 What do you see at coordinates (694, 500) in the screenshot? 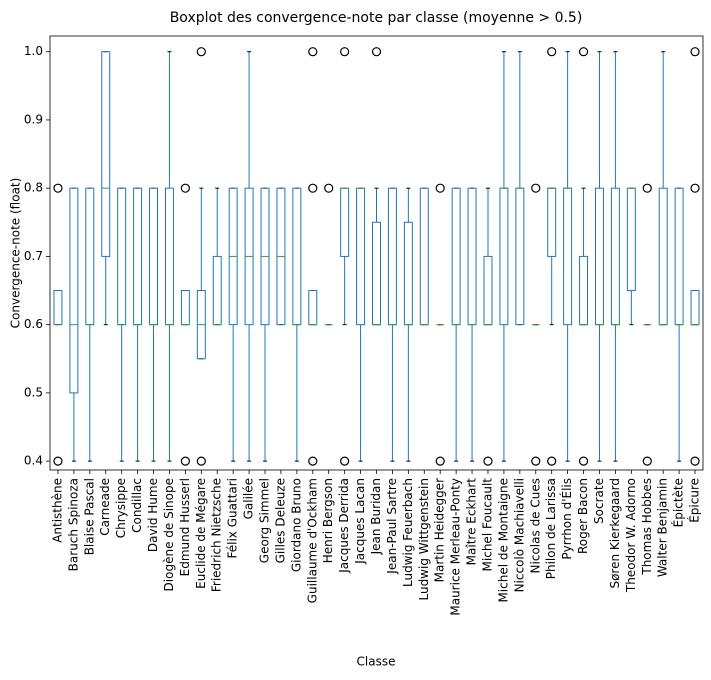
I see `x-tick-label: Épicure` at bounding box center [694, 500].